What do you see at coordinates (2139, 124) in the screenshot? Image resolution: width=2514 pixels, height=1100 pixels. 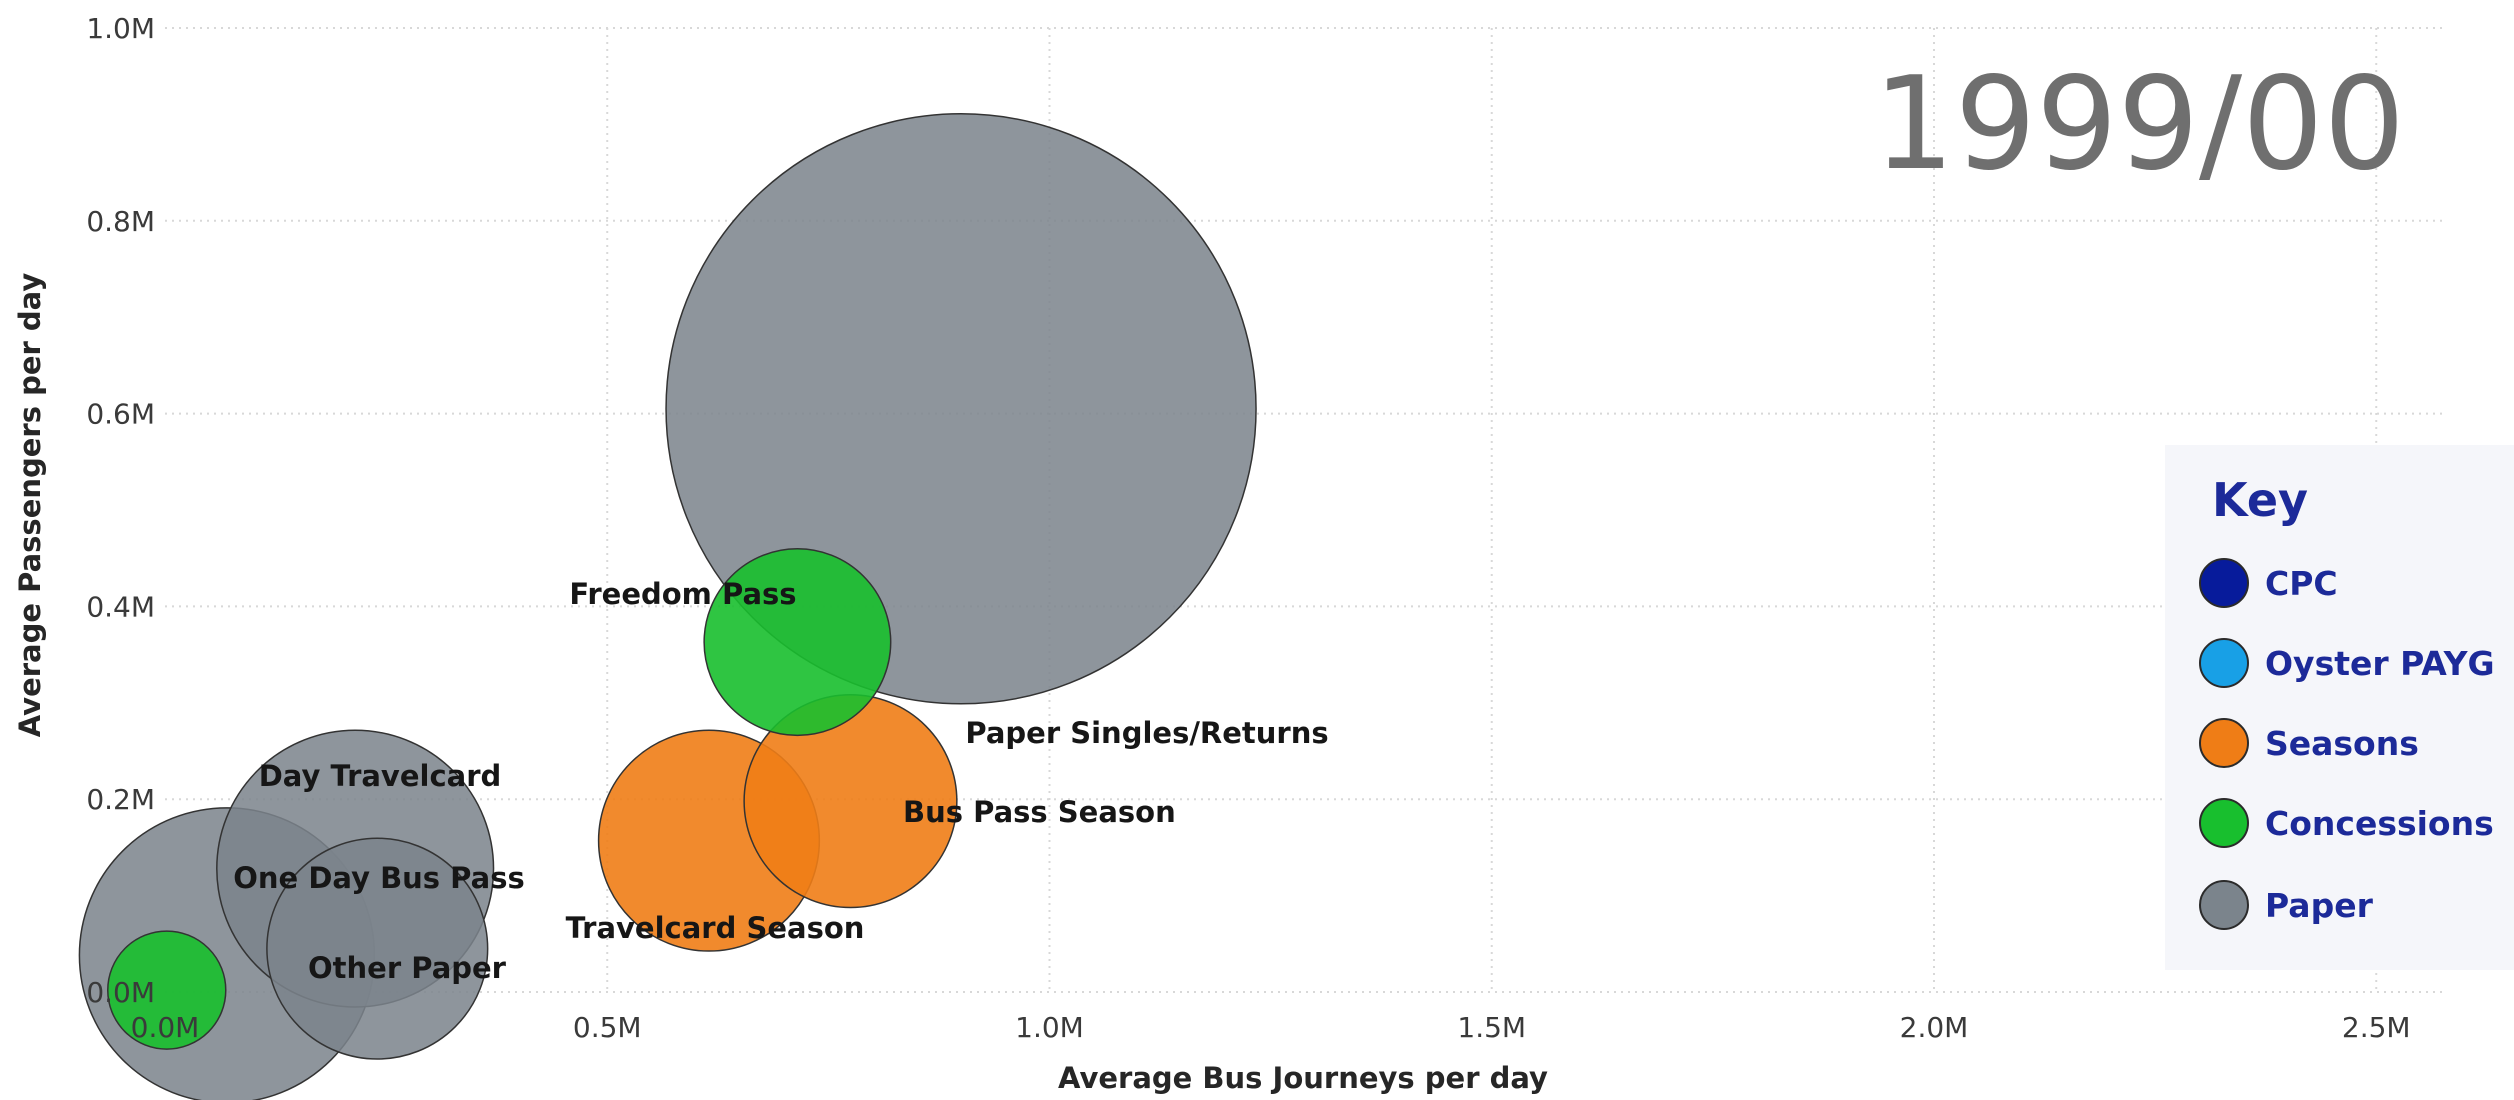 I see `year-label: 1999/00` at bounding box center [2139, 124].